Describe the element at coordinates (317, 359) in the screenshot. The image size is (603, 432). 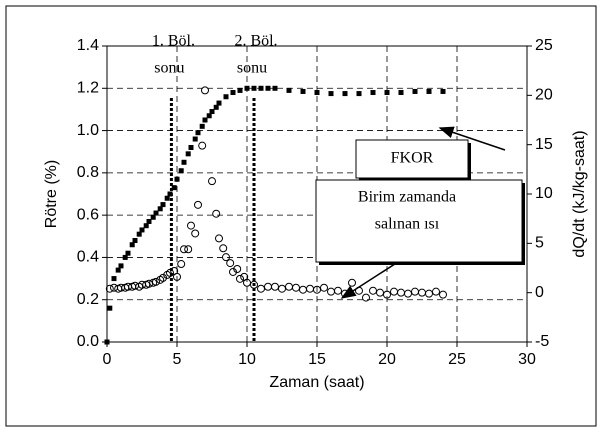
I see `x-tick-label: 15` at that location.